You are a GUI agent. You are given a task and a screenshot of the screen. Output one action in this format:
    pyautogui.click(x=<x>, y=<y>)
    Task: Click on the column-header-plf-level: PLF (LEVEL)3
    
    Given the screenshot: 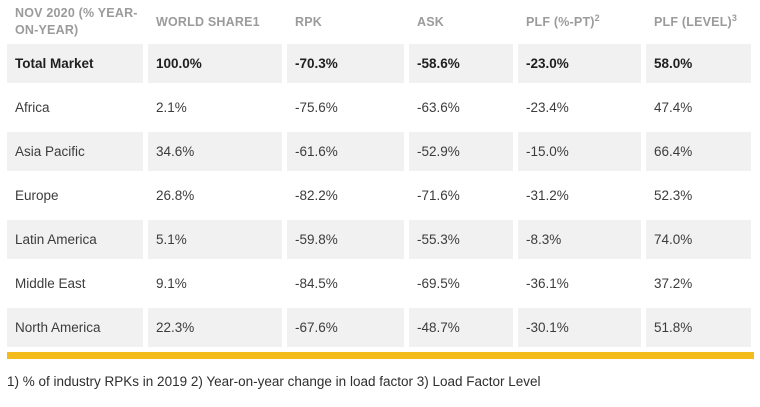 What is the action you would take?
    pyautogui.click(x=696, y=20)
    